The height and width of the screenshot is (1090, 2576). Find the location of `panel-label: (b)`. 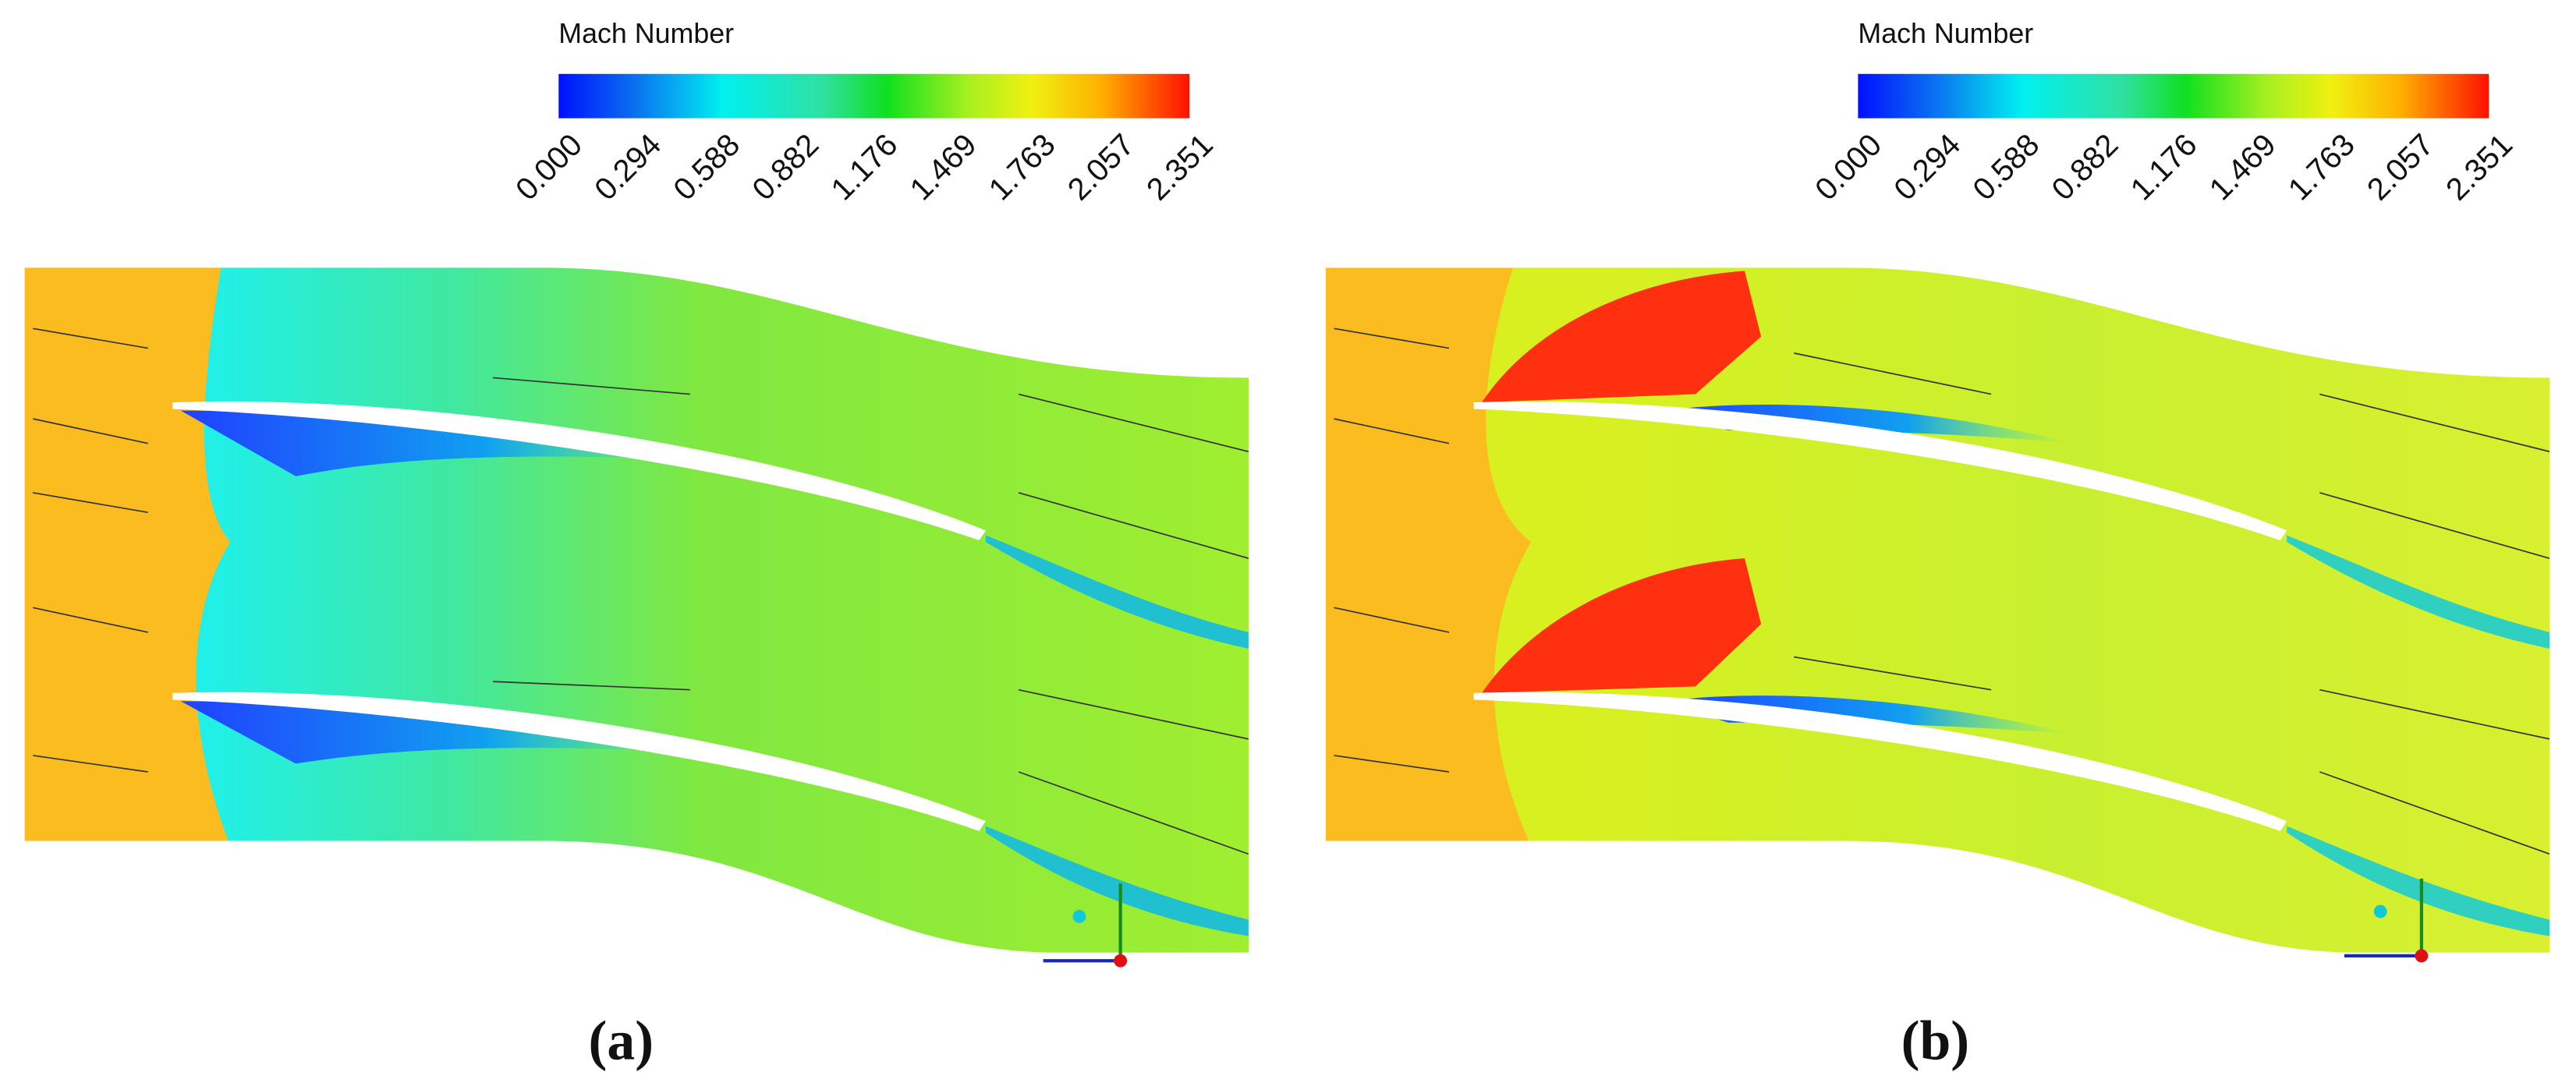

panel-label: (b) is located at coordinates (1935, 1041).